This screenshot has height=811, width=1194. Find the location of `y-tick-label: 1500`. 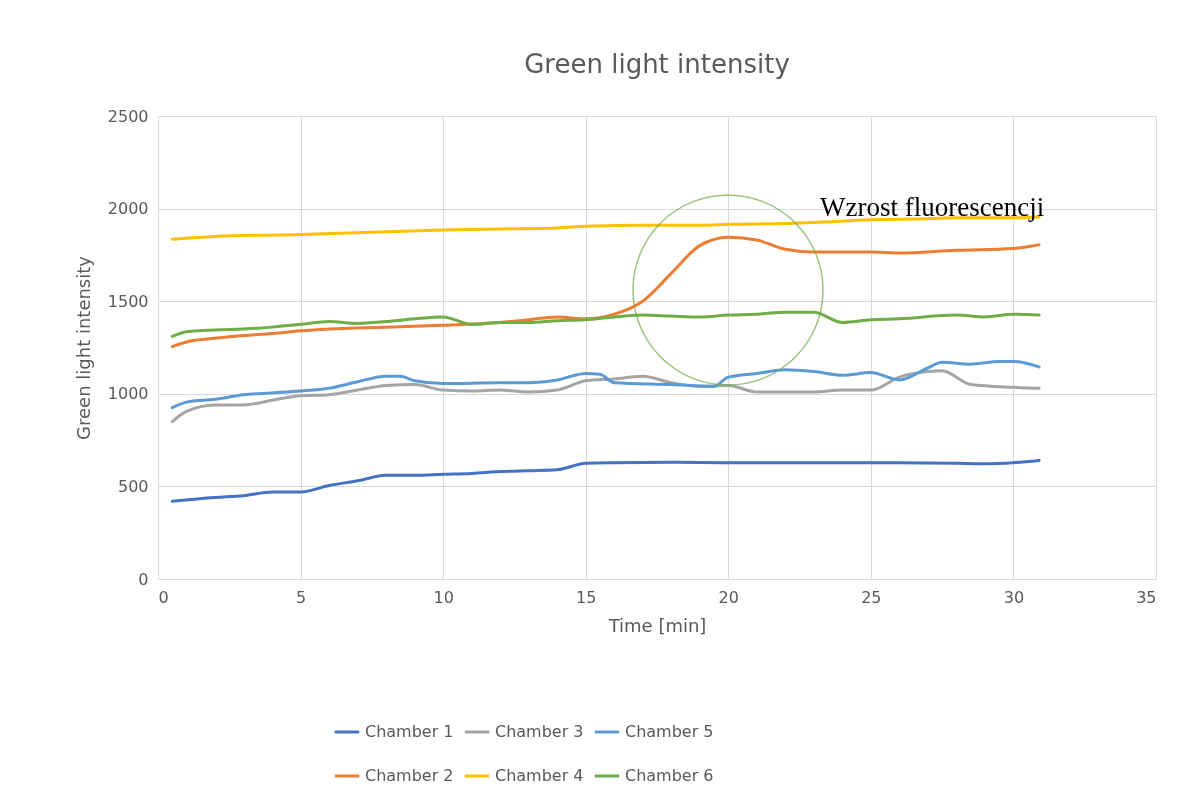

y-tick-label: 1500 is located at coordinates (128, 301).